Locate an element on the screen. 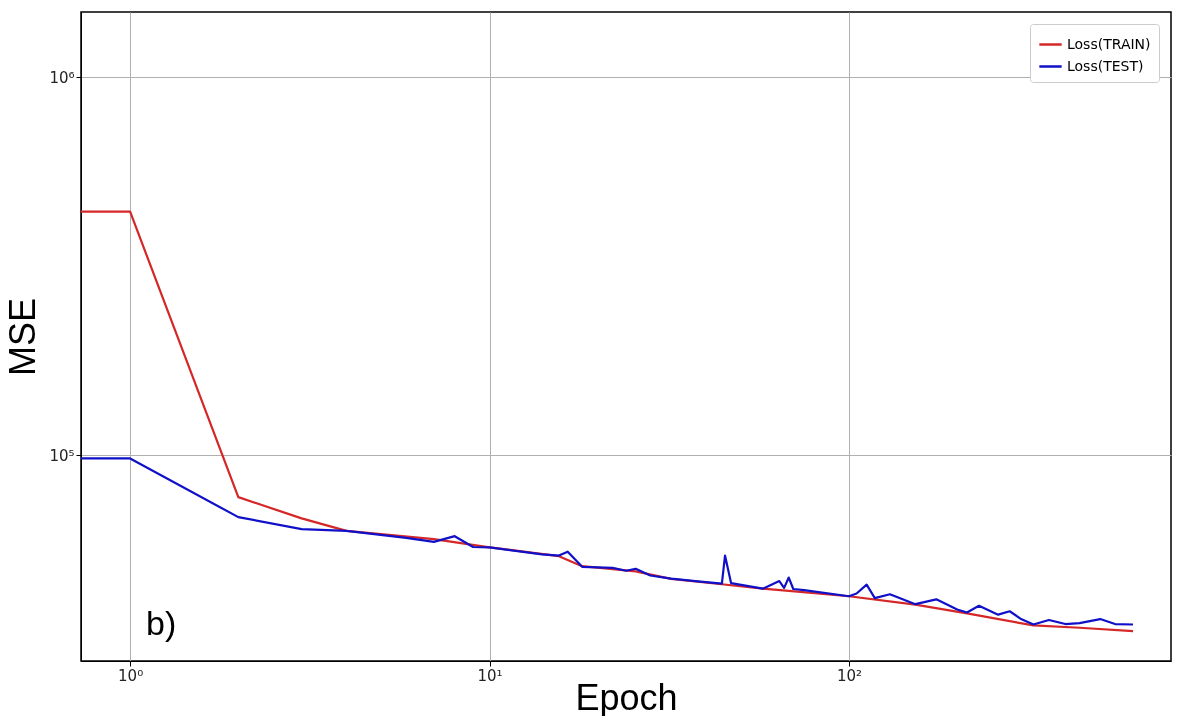  x-tick-label: 10² is located at coordinates (849, 675).